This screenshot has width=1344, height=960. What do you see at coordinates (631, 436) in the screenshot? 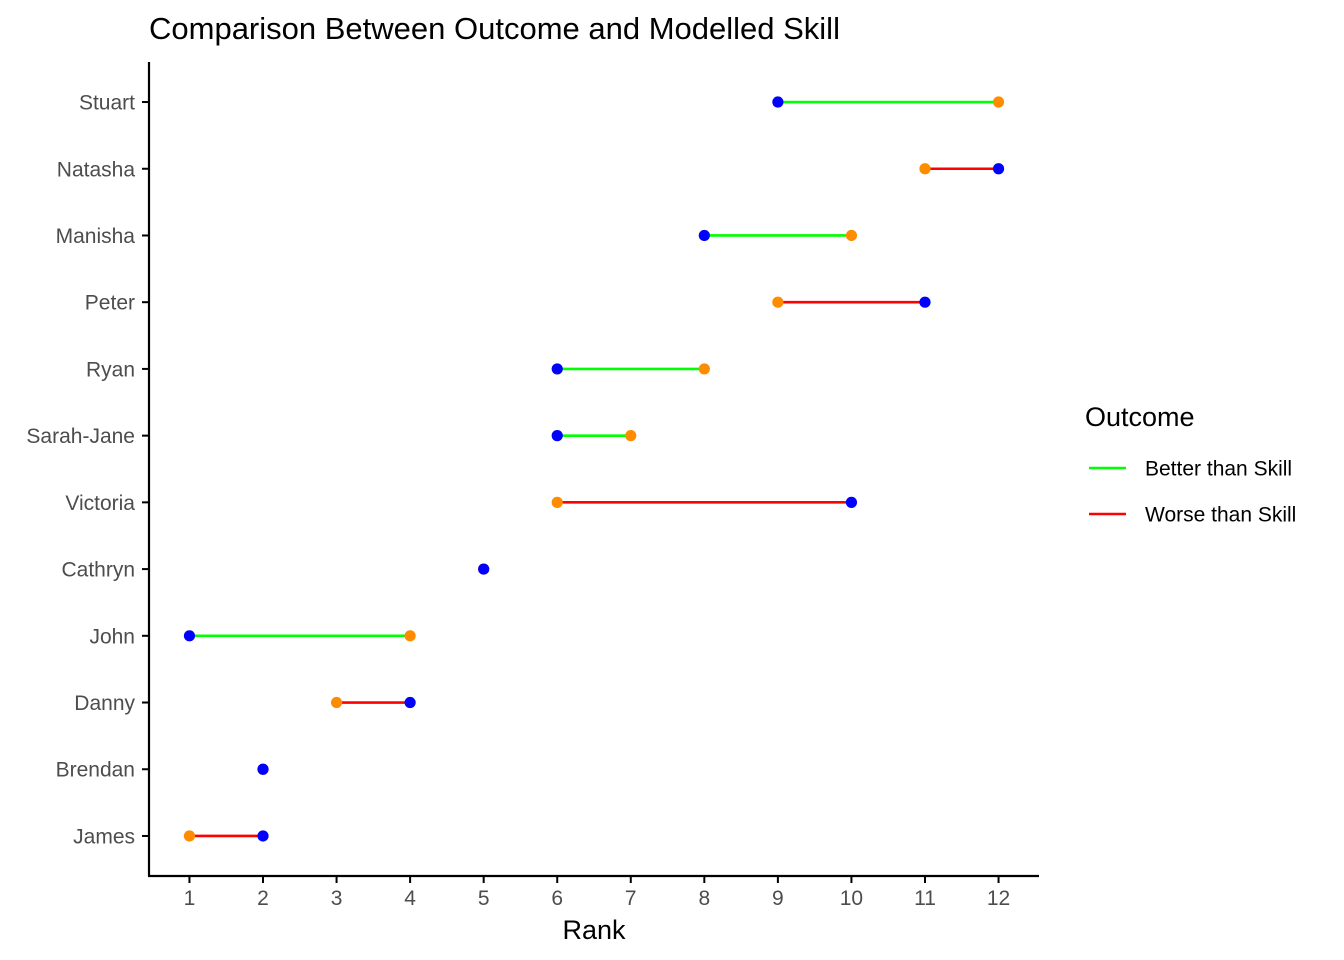
I see `outcome-point-sarah-jane` at bounding box center [631, 436].